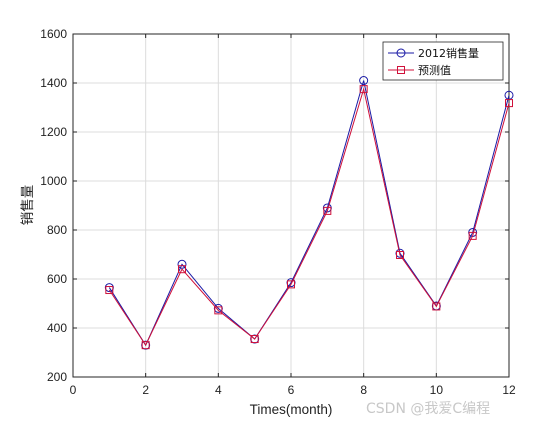 The height and width of the screenshot is (425, 546). What do you see at coordinates (509, 390) in the screenshot?
I see `x-tick-label-6: 12` at bounding box center [509, 390].